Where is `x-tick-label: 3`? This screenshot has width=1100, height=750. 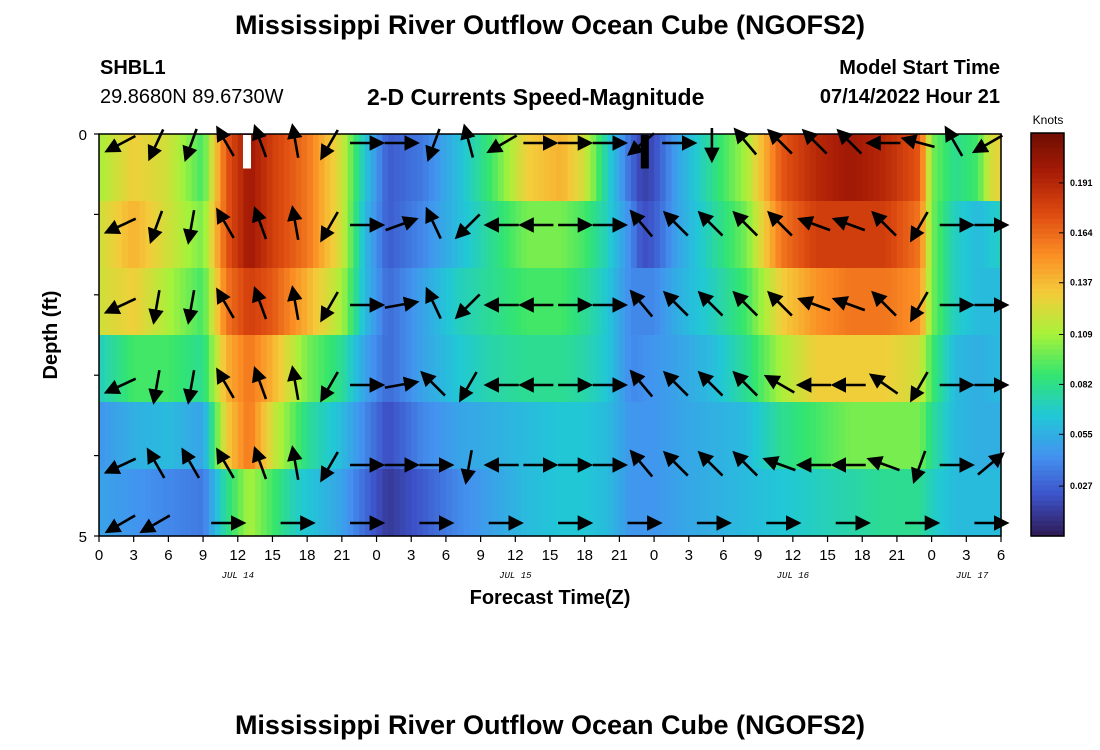 x-tick-label: 3 is located at coordinates (689, 555).